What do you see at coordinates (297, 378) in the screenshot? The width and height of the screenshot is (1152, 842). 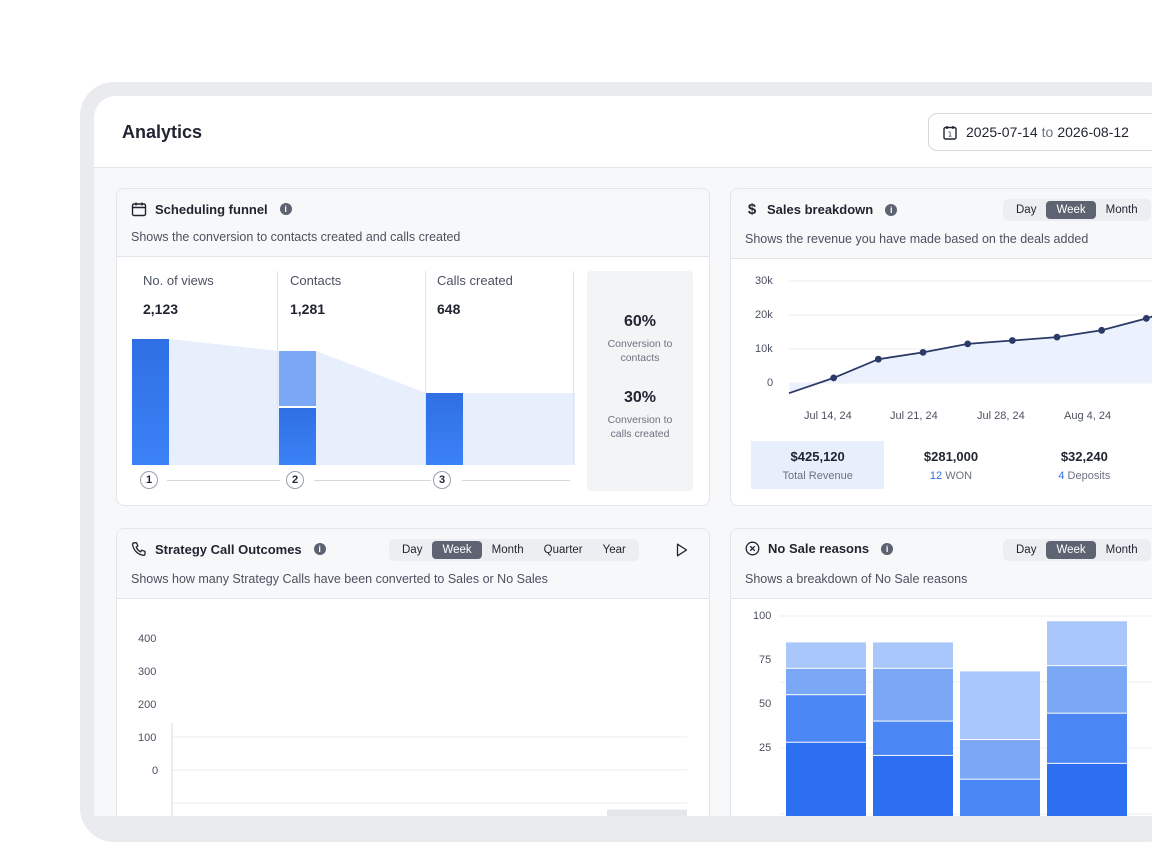 I see `funnel-bar-contacts-upper` at bounding box center [297, 378].